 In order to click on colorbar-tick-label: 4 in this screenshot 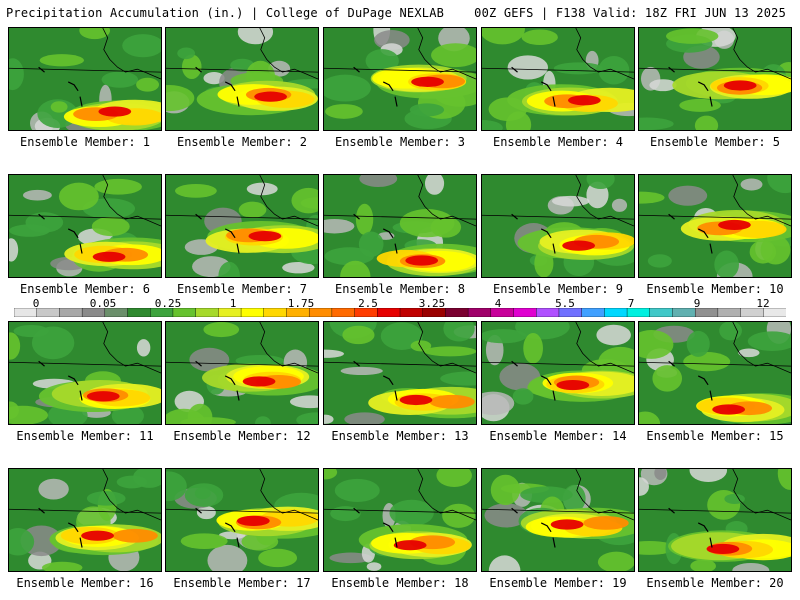, I will do `click(498, 303)`.